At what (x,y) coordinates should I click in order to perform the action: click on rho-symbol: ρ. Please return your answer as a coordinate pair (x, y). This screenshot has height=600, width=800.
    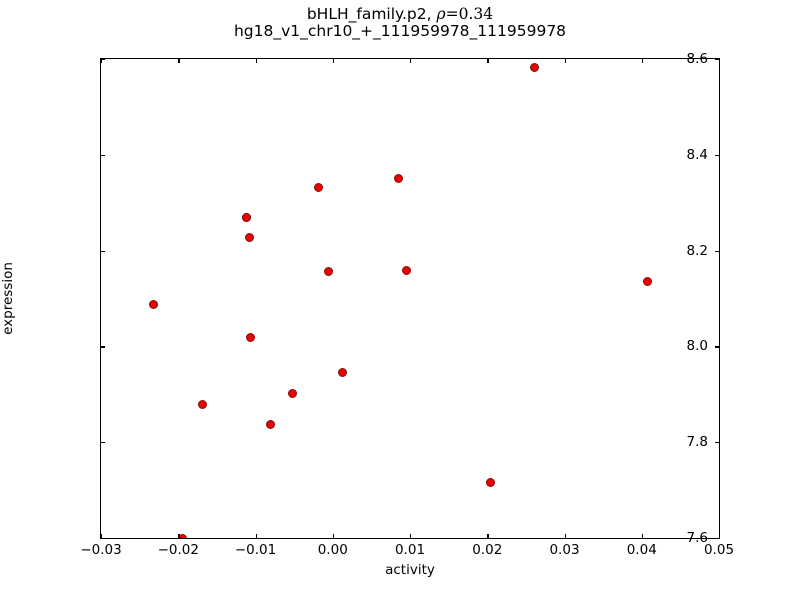
    Looking at the image, I should click on (441, 14).